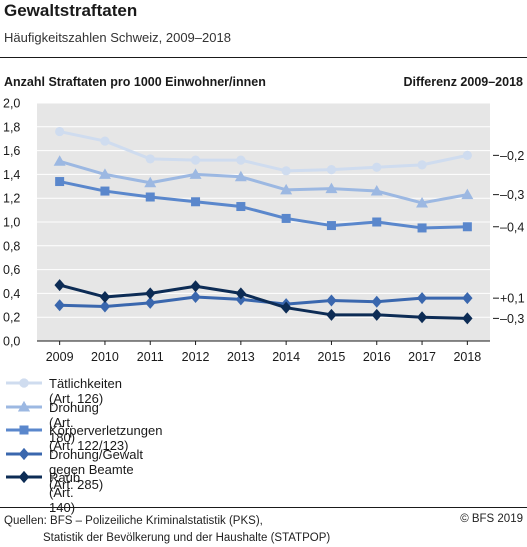 The height and width of the screenshot is (547, 527). Describe the element at coordinates (11, 342) in the screenshot. I see `y-tick-label: 0,0` at that location.